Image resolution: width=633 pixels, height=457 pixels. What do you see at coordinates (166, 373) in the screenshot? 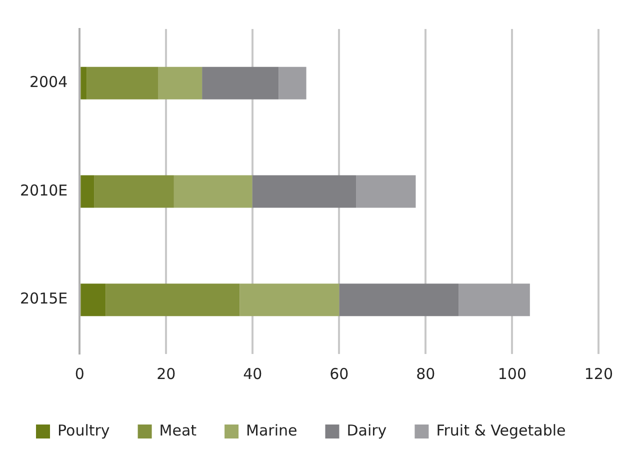
I see `x-tick-label: 20` at bounding box center [166, 373].